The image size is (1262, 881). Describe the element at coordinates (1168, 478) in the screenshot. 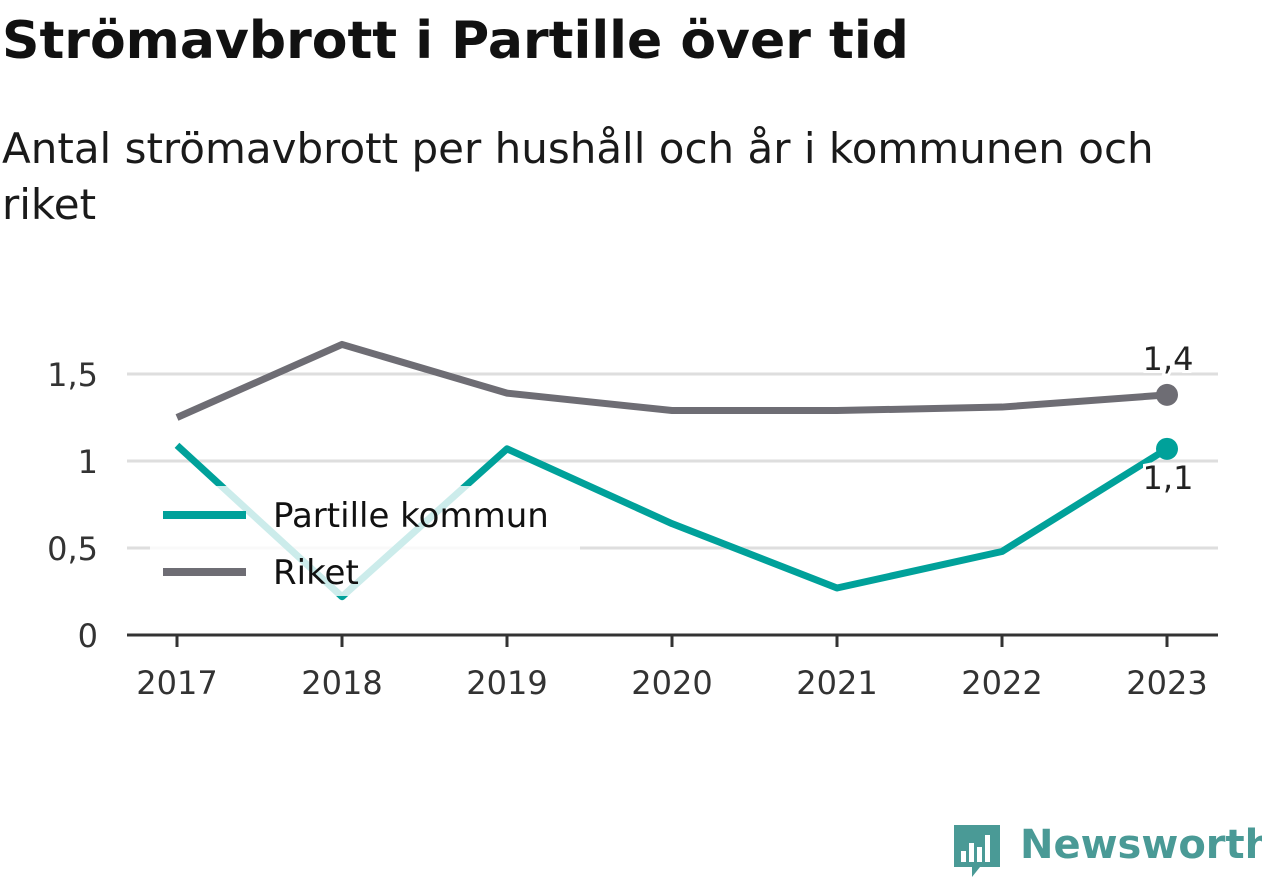

I see `end-label-partille: 1,1` at that location.